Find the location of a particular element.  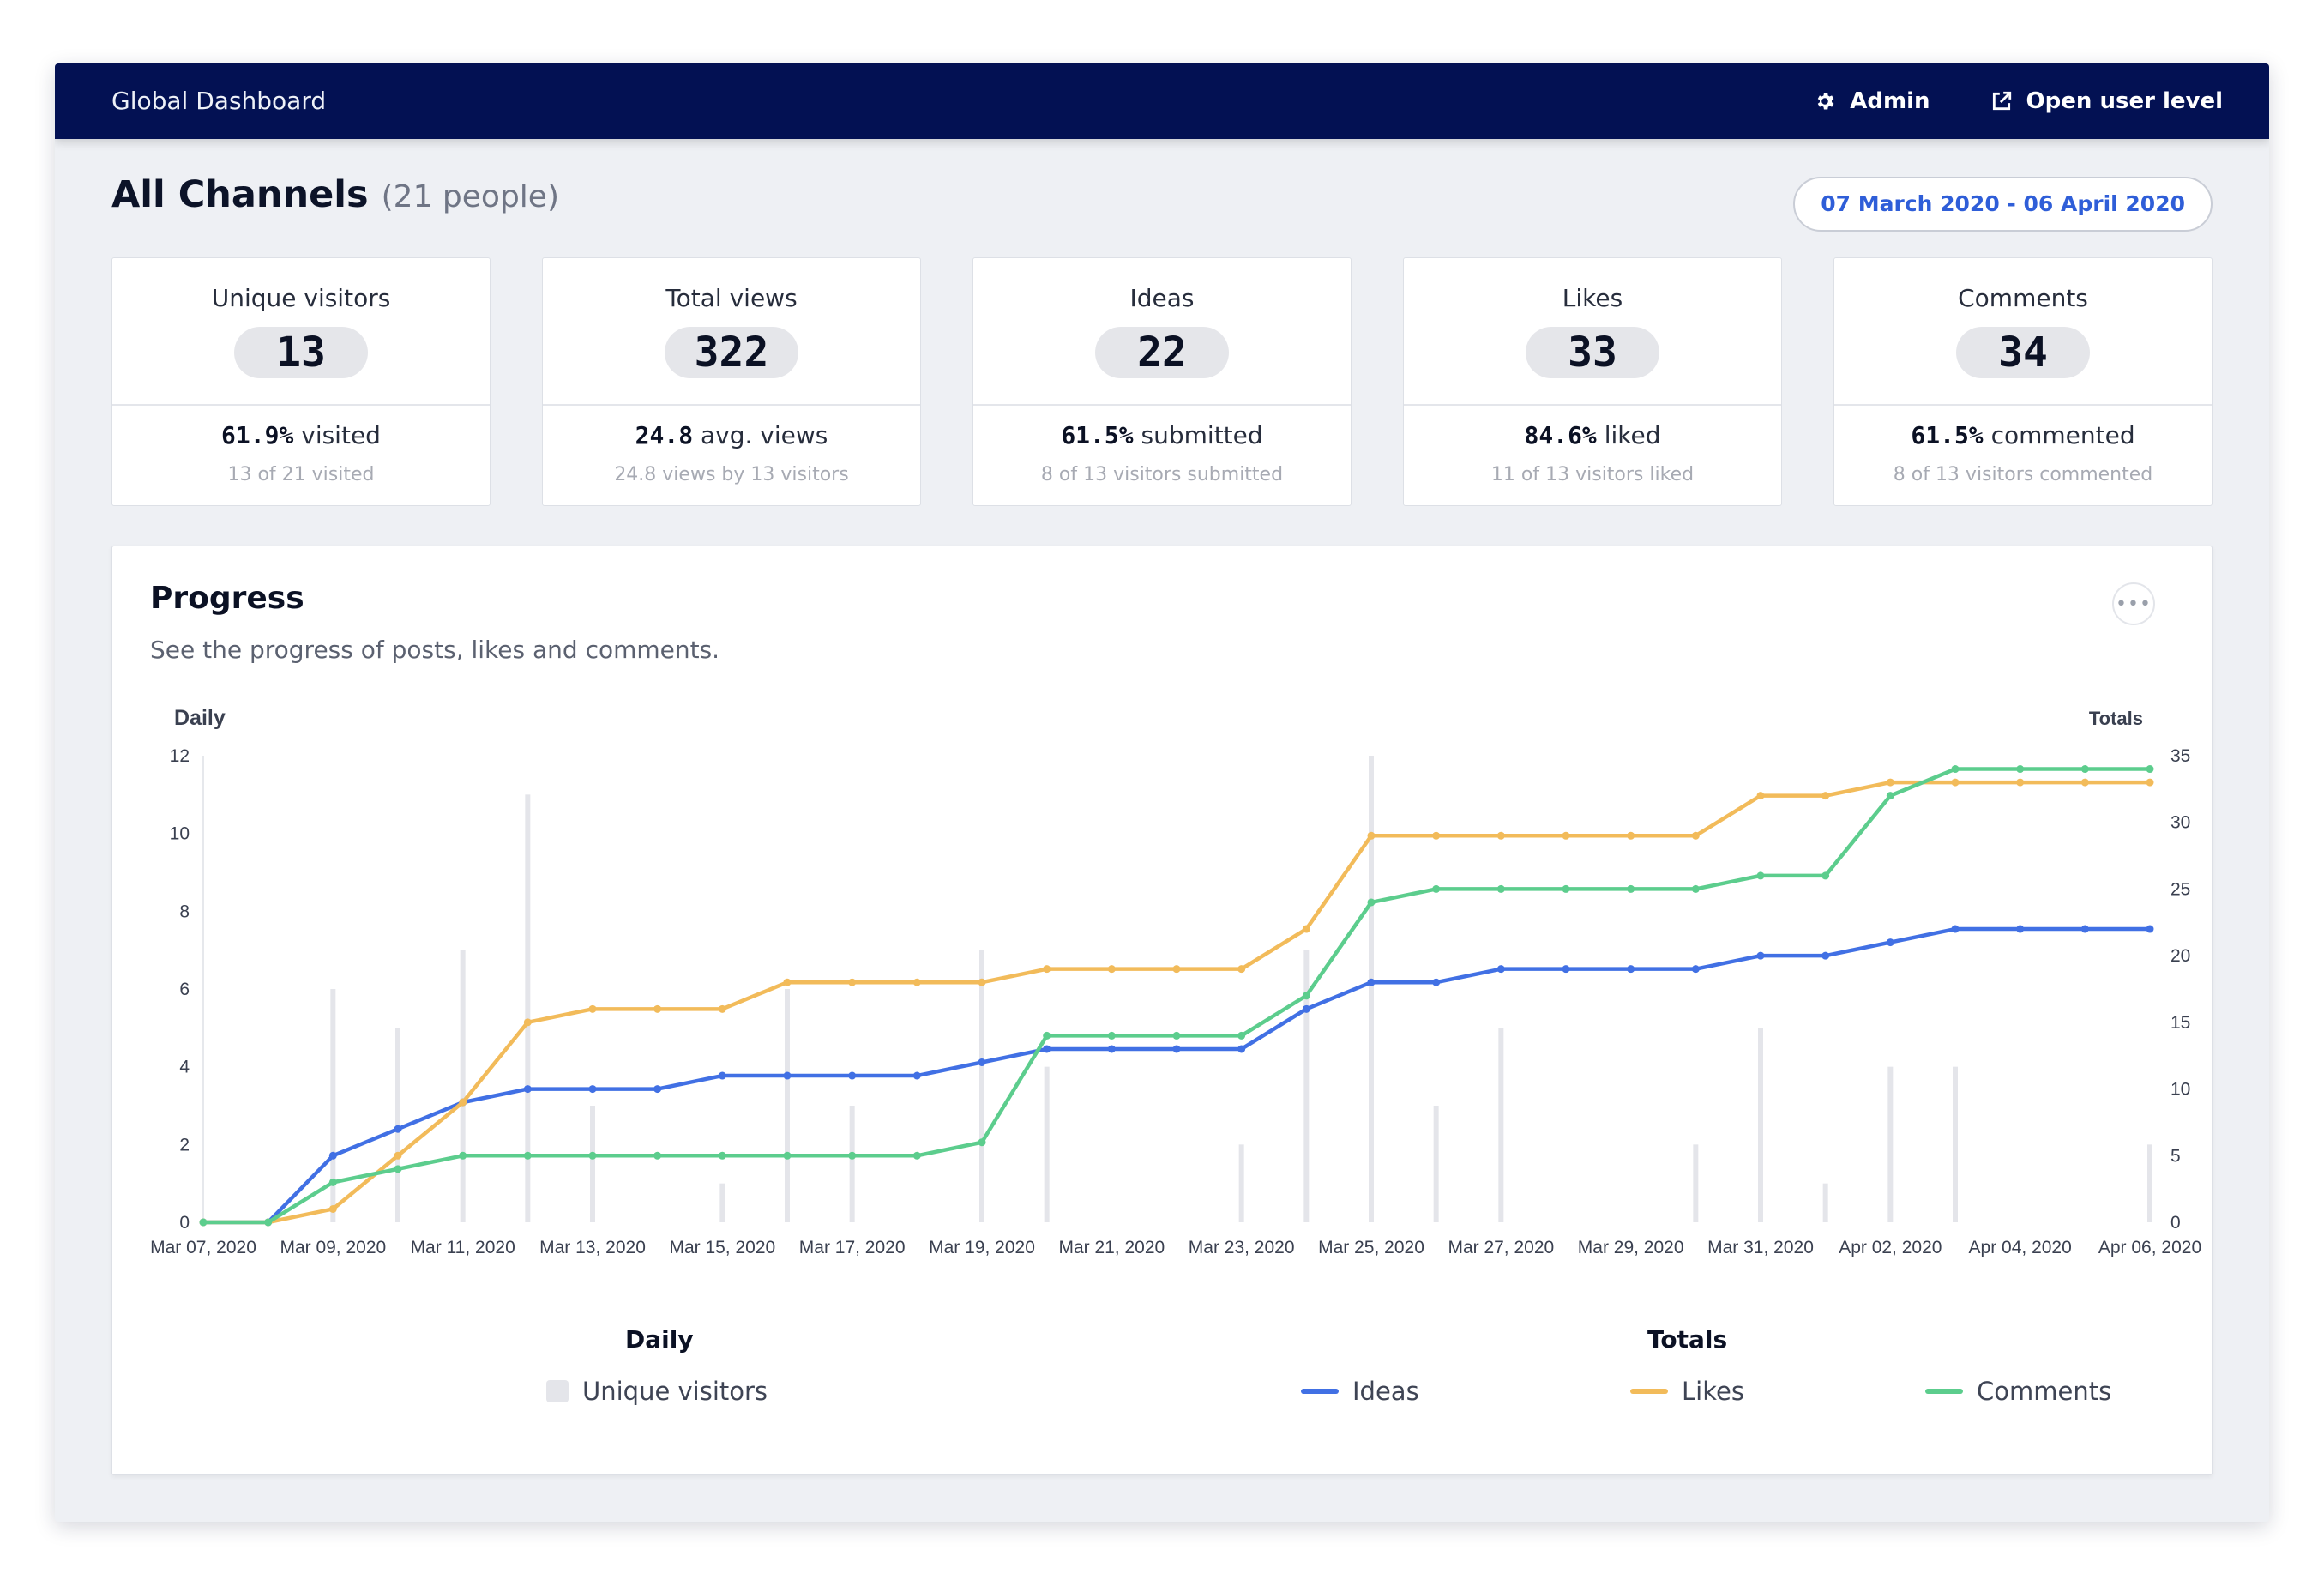

y-left-tick-label: 2 is located at coordinates (184, 1145).